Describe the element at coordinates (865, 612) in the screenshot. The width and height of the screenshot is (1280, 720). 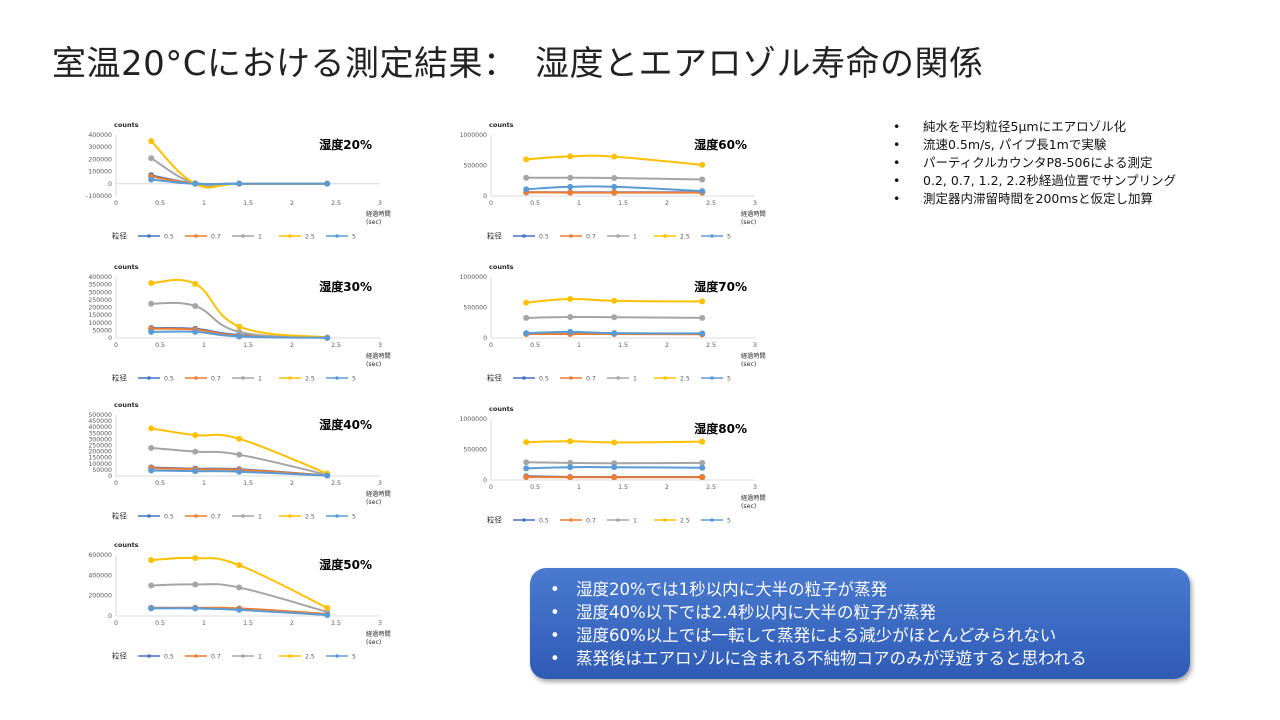
I see `summary-item: 湿度40%以下では2.4秒以内に大半の粒子が蒸発` at that location.